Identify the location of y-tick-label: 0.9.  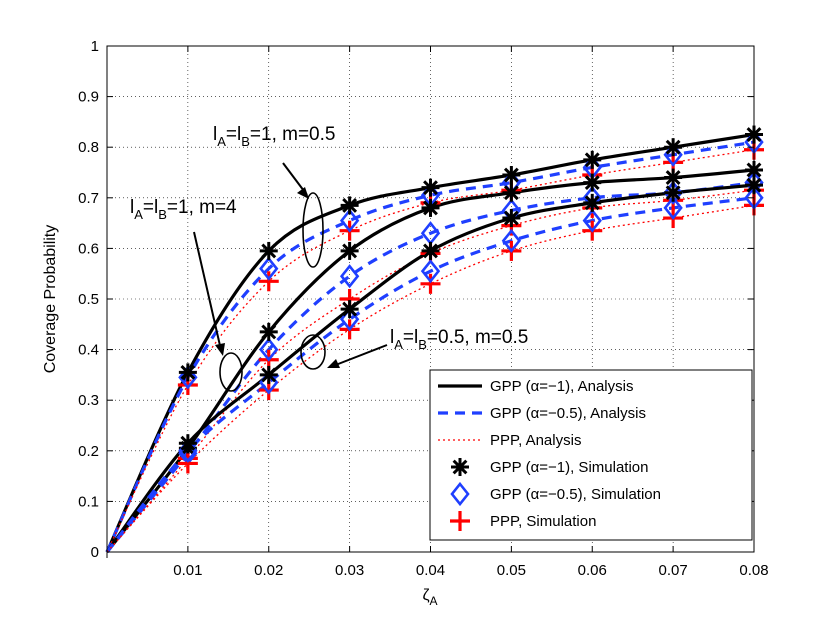
(88, 97).